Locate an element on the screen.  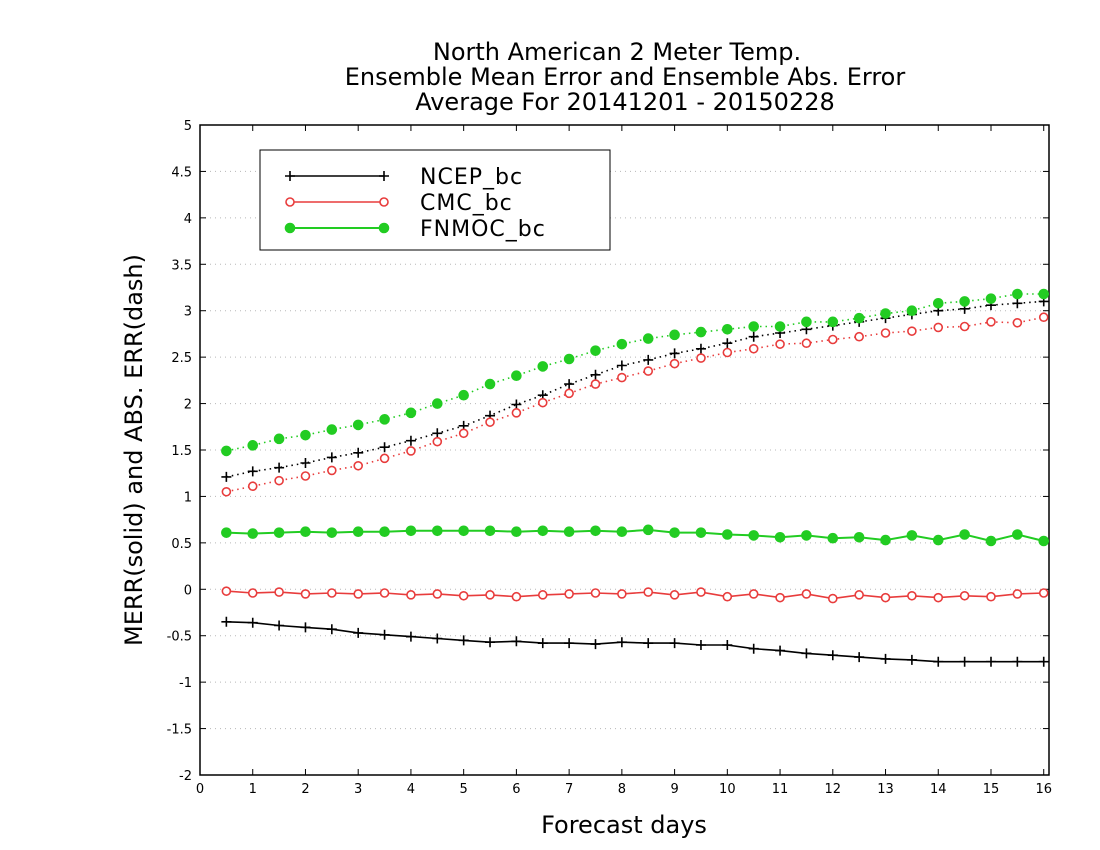
title-line-3: Average For 20141201 - 20150228 is located at coordinates (625, 102).